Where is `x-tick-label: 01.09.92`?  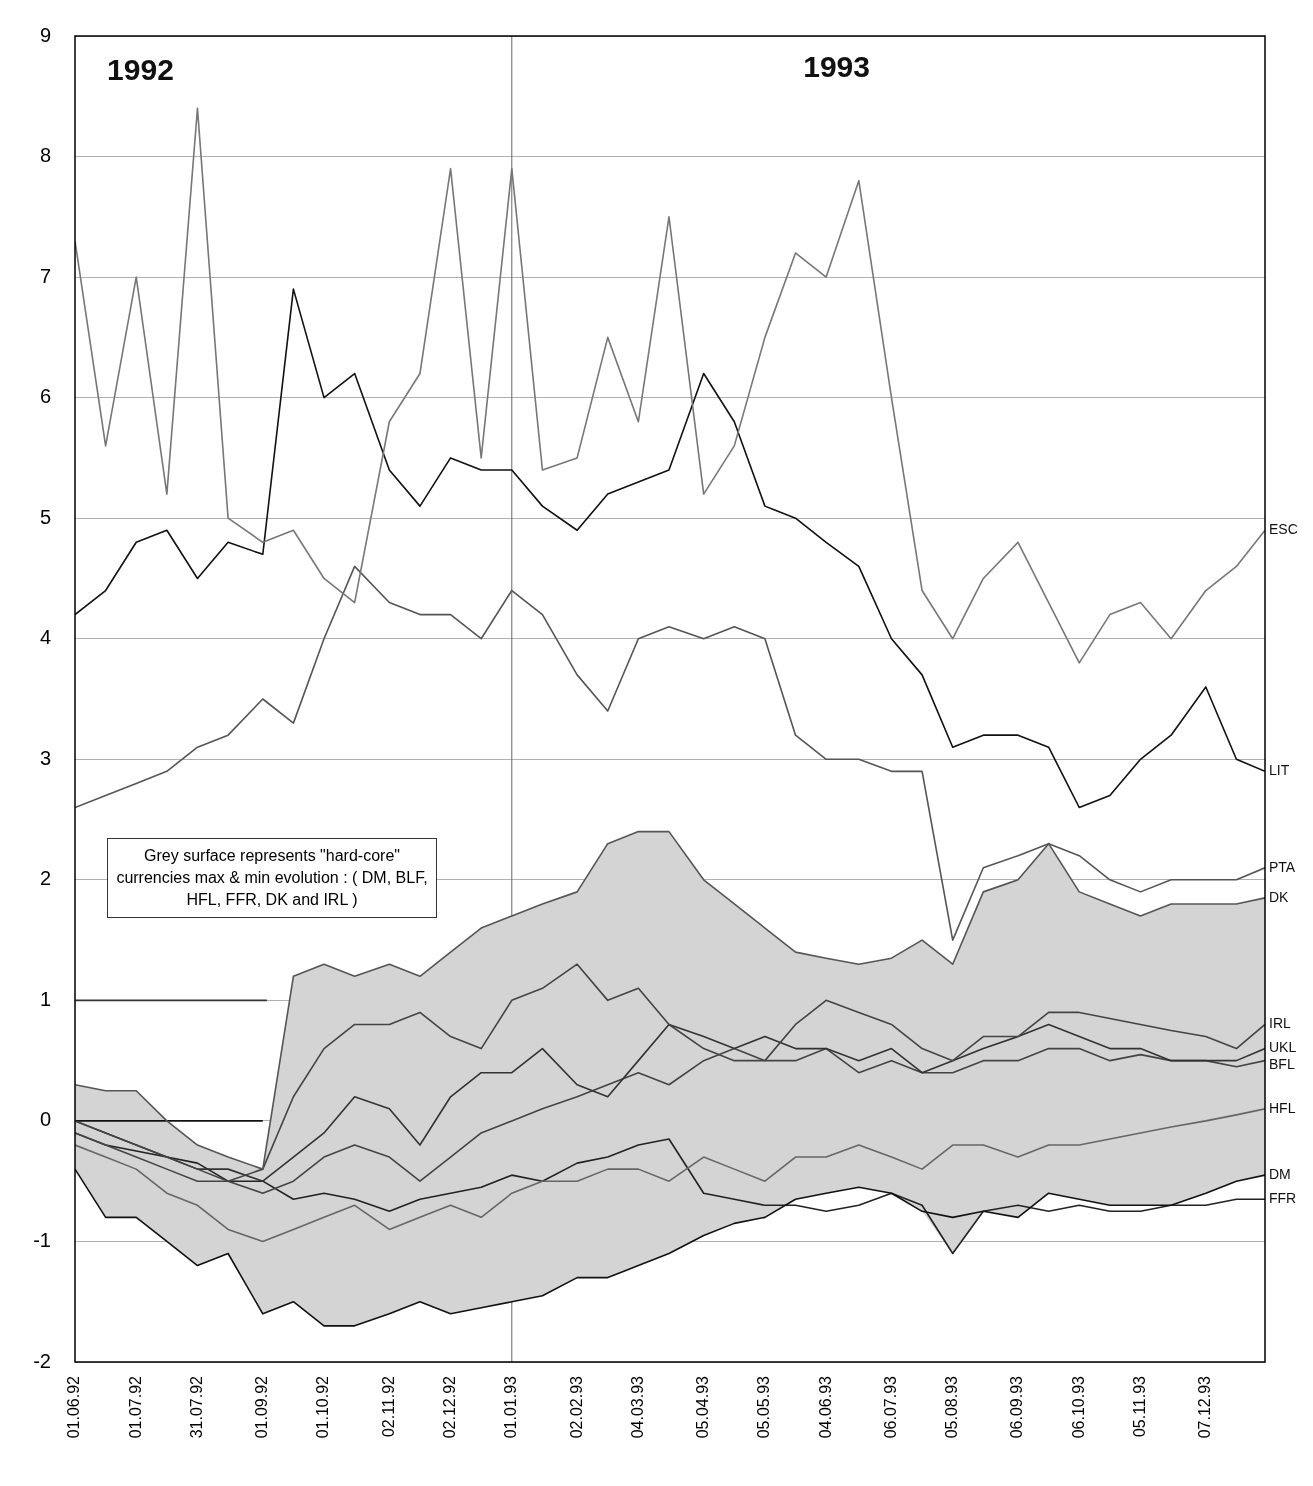 x-tick-label: 01.09.92 is located at coordinates (262, 1407).